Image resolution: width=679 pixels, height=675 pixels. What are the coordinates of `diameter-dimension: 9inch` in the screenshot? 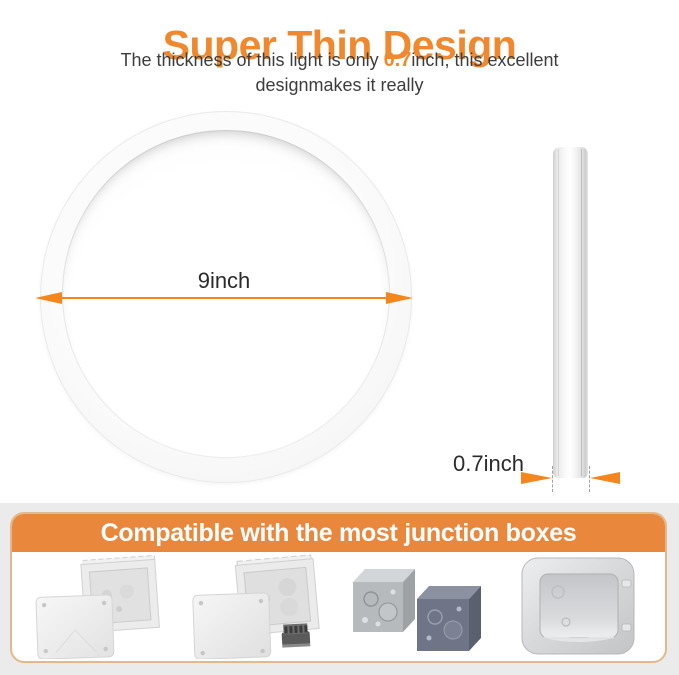 It's located at (224, 289).